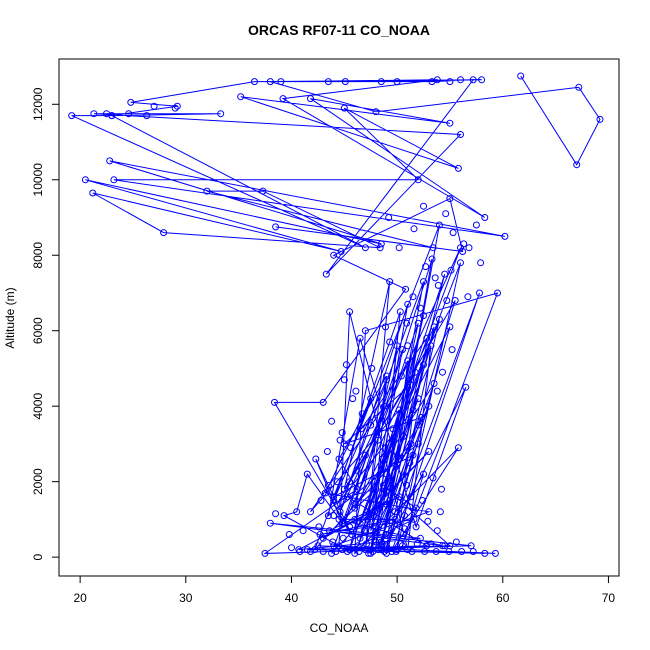 This screenshot has width=650, height=650. I want to click on x-tick-label: 40, so click(292, 598).